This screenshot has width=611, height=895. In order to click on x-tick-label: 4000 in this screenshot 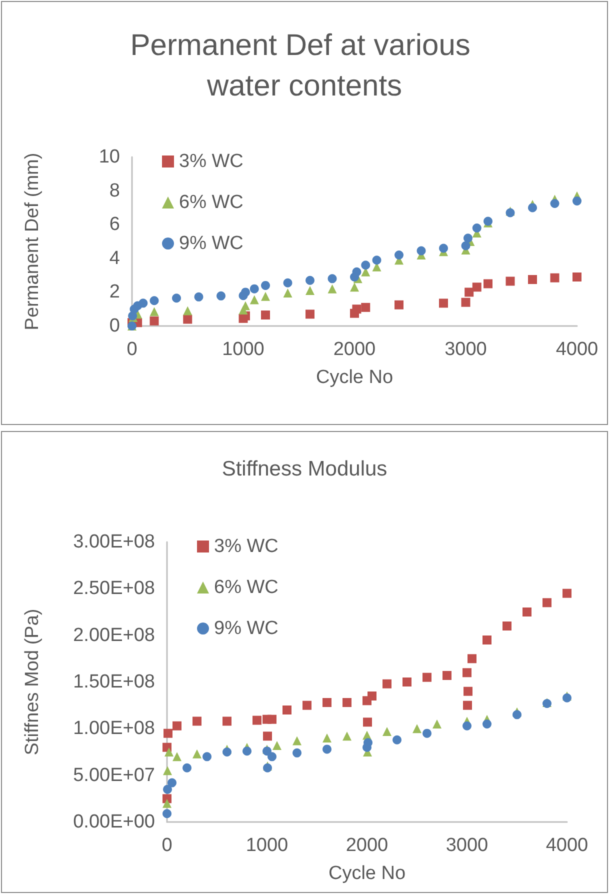, I will do `click(577, 349)`.